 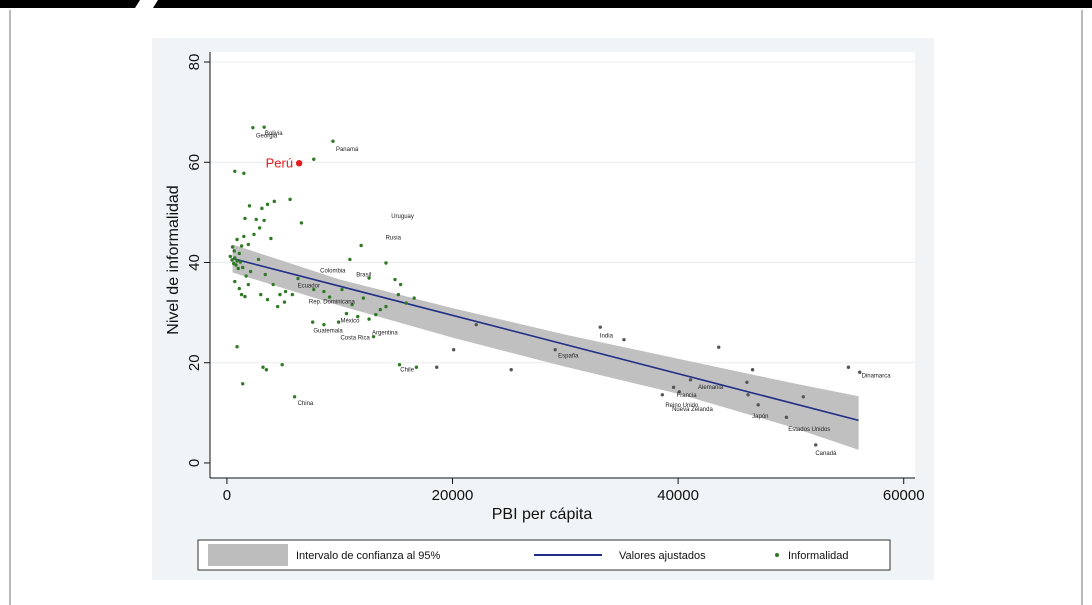 What do you see at coordinates (453, 495) in the screenshot?
I see `x-tick-label-1: 20000` at bounding box center [453, 495].